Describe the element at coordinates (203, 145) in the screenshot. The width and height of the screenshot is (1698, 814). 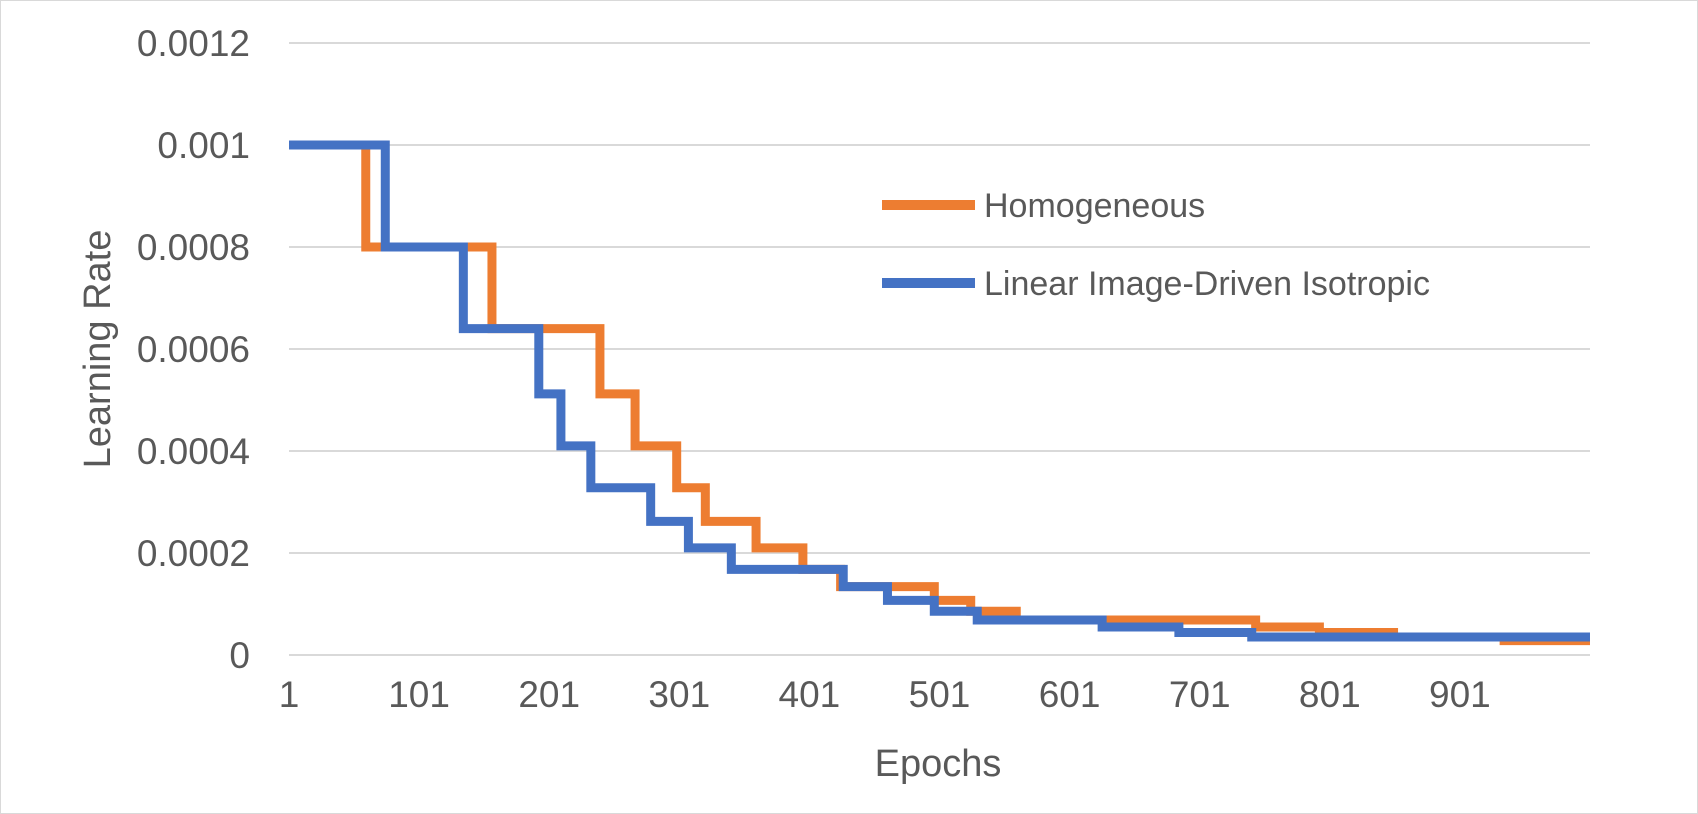
I see `y-tick-label: 0.001` at that location.